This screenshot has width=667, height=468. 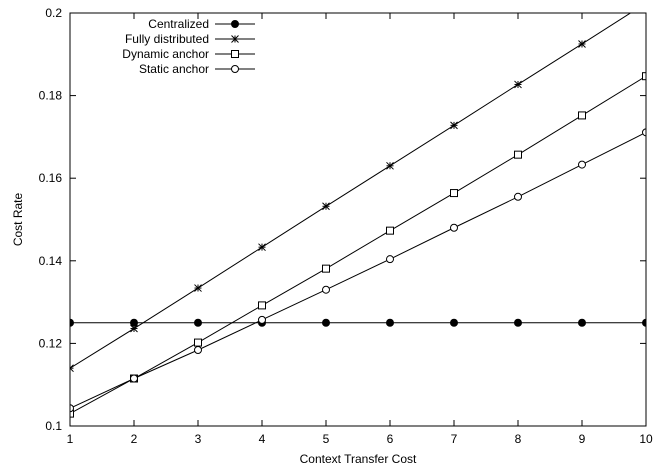 I want to click on x-tick-label: 7, so click(x=454, y=439).